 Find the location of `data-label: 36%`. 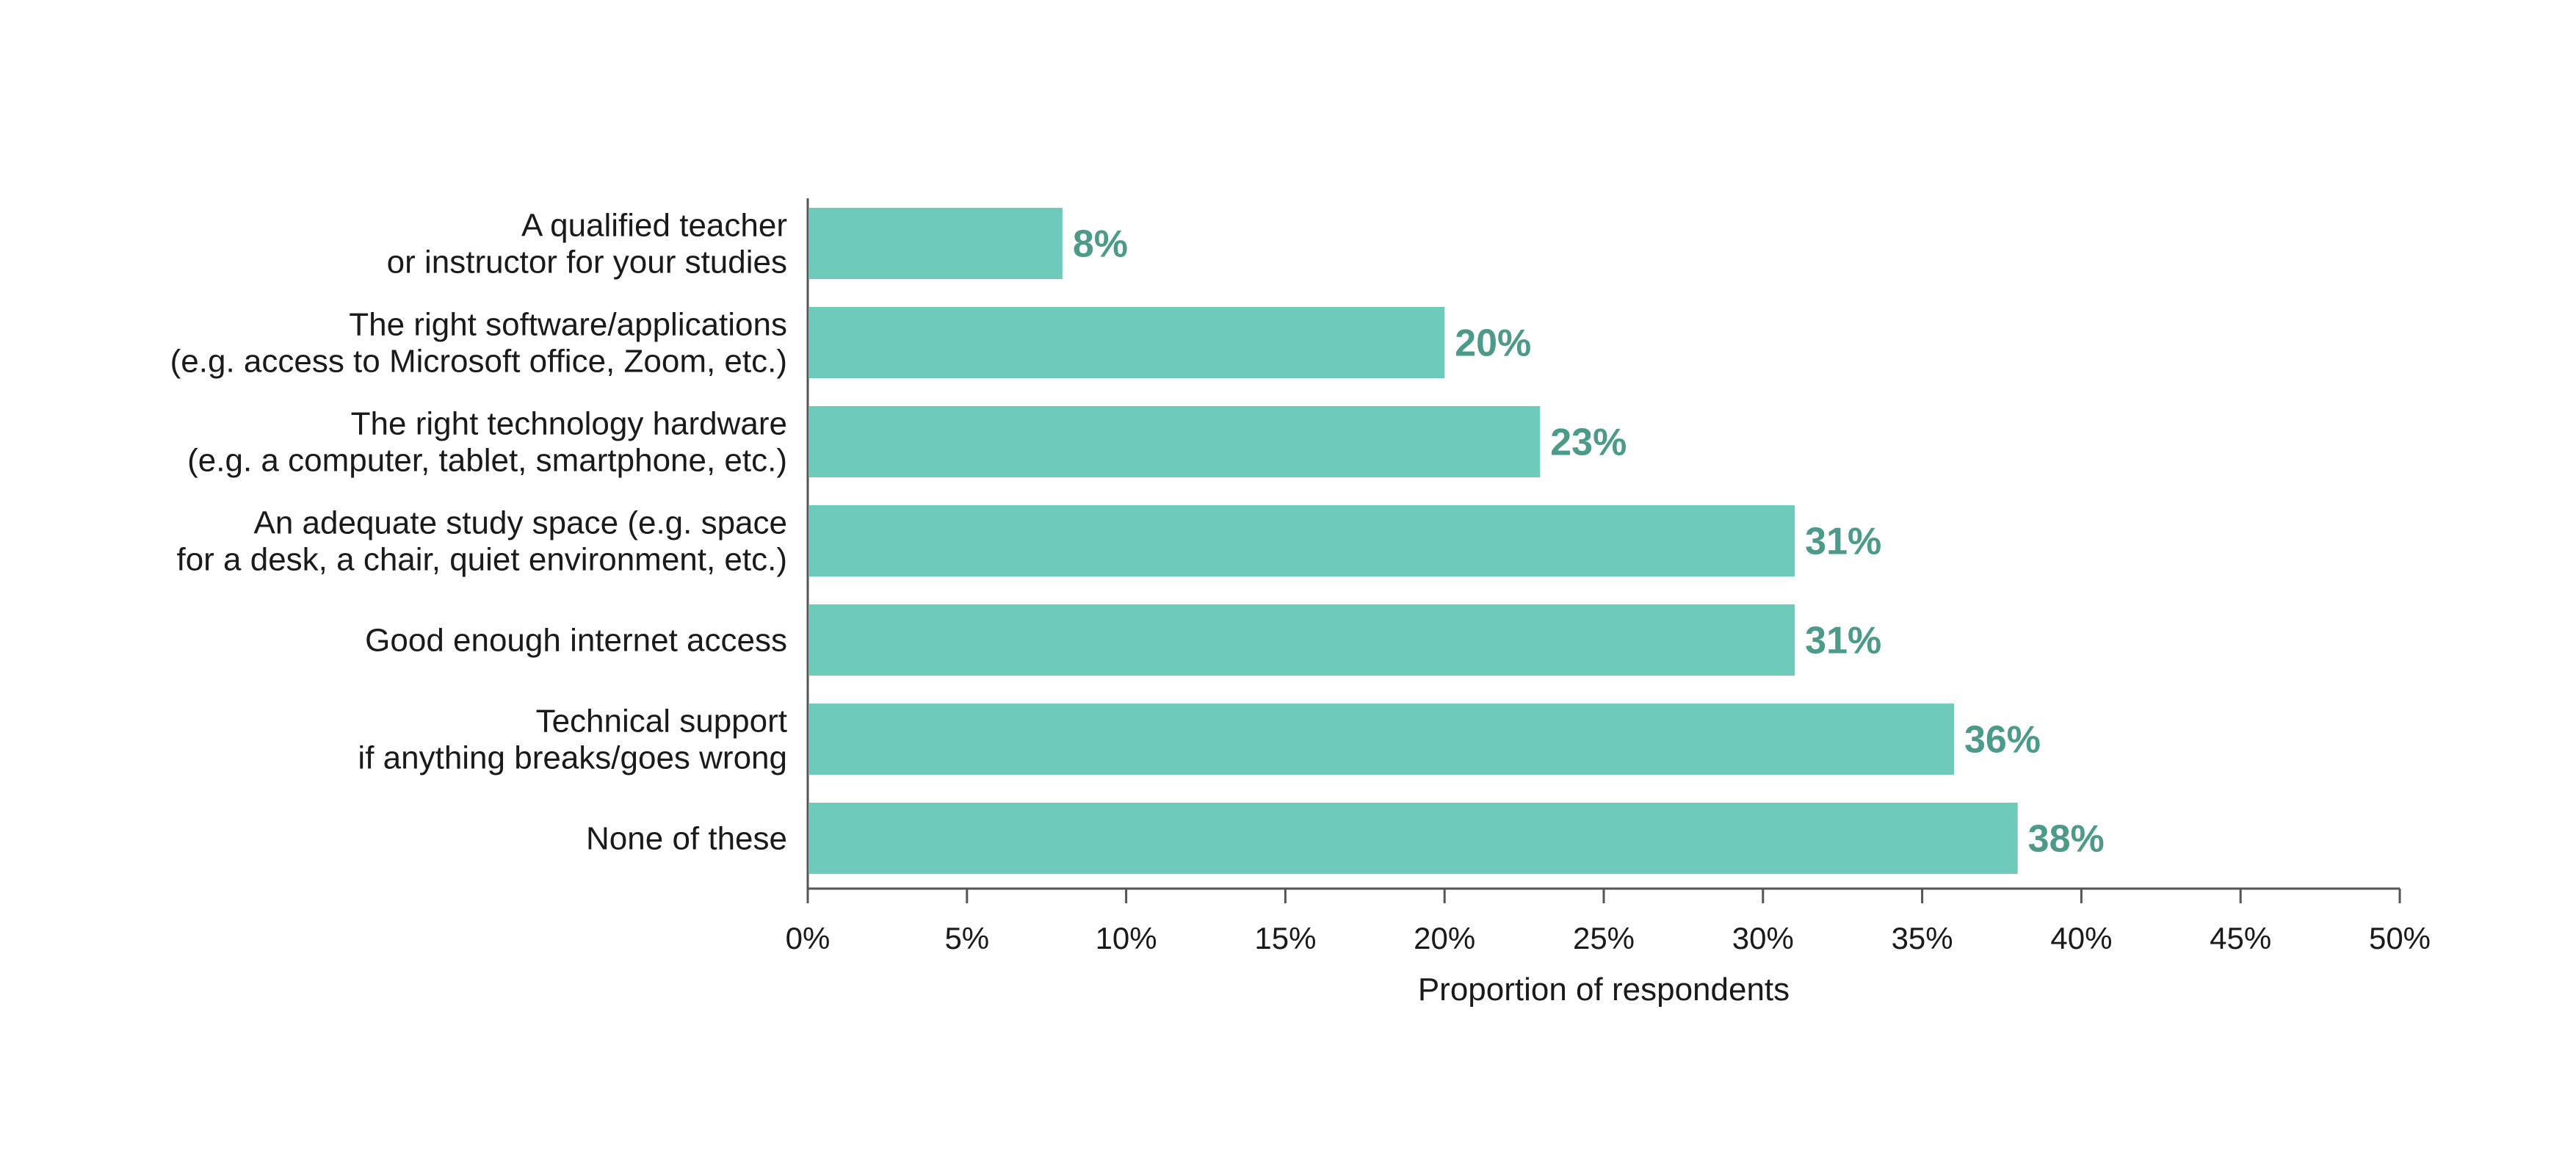

data-label: 36% is located at coordinates (2002, 740).